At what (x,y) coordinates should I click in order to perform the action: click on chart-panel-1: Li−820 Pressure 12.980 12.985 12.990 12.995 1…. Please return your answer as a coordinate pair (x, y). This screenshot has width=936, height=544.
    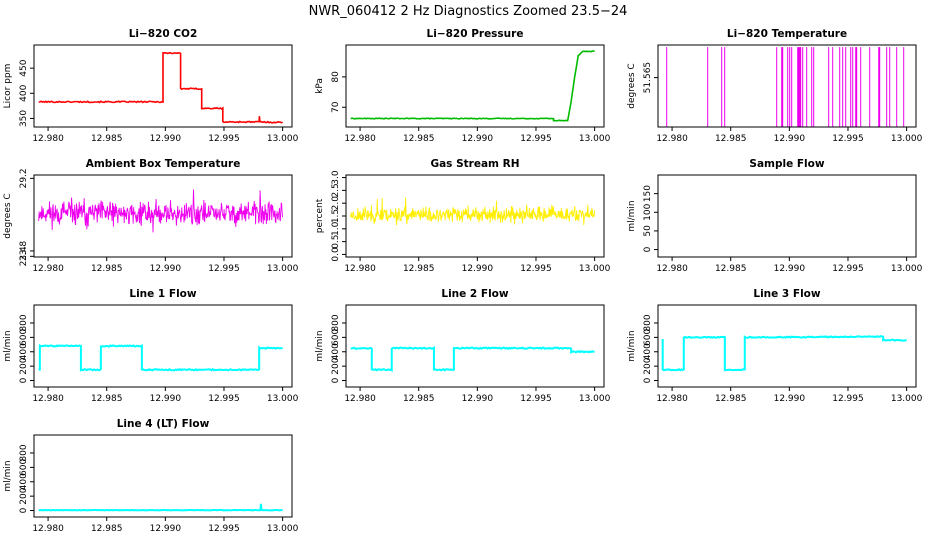
    Looking at the image, I should click on (463, 86).